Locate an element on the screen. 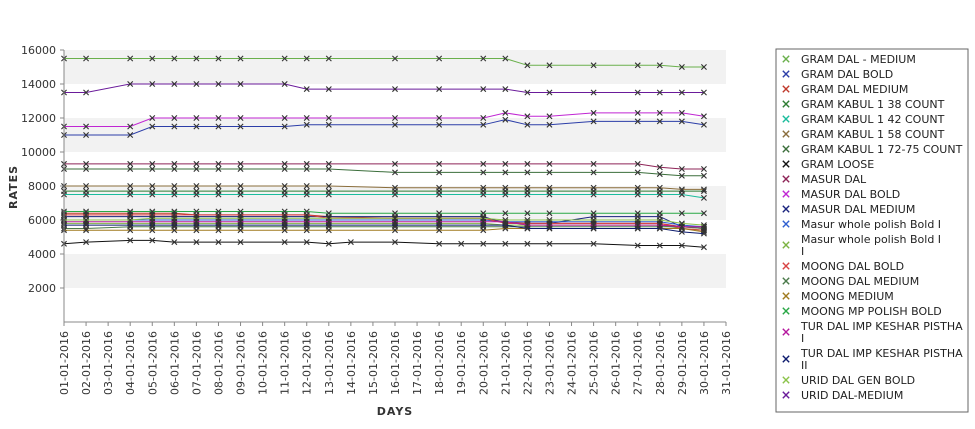 The image size is (975, 429). x-tick-label: 16-01-2016 is located at coordinates (395, 363).